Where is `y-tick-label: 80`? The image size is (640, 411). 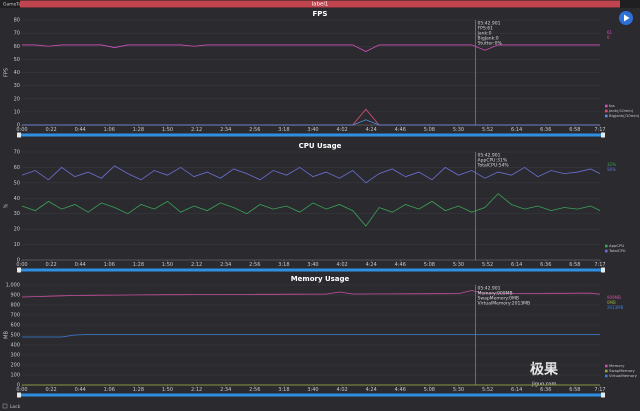 y-tick-label: 80 is located at coordinates (17, 21).